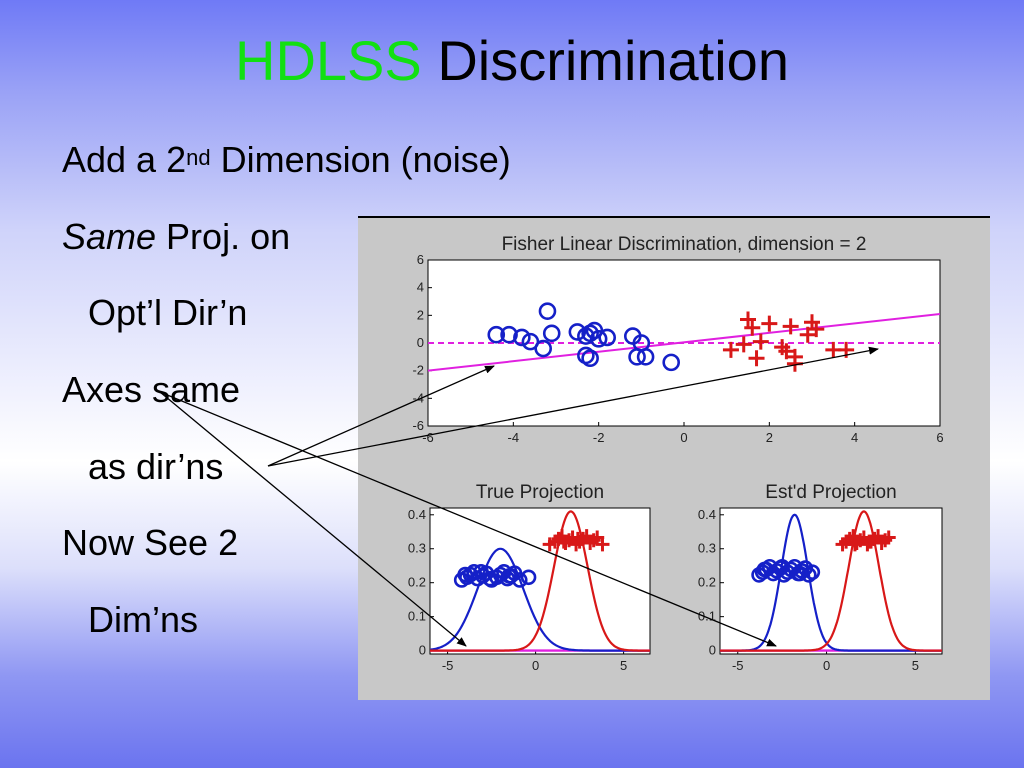 Image resolution: width=1024 pixels, height=768 pixels. I want to click on bullet-2-em: Same, so click(109, 236).